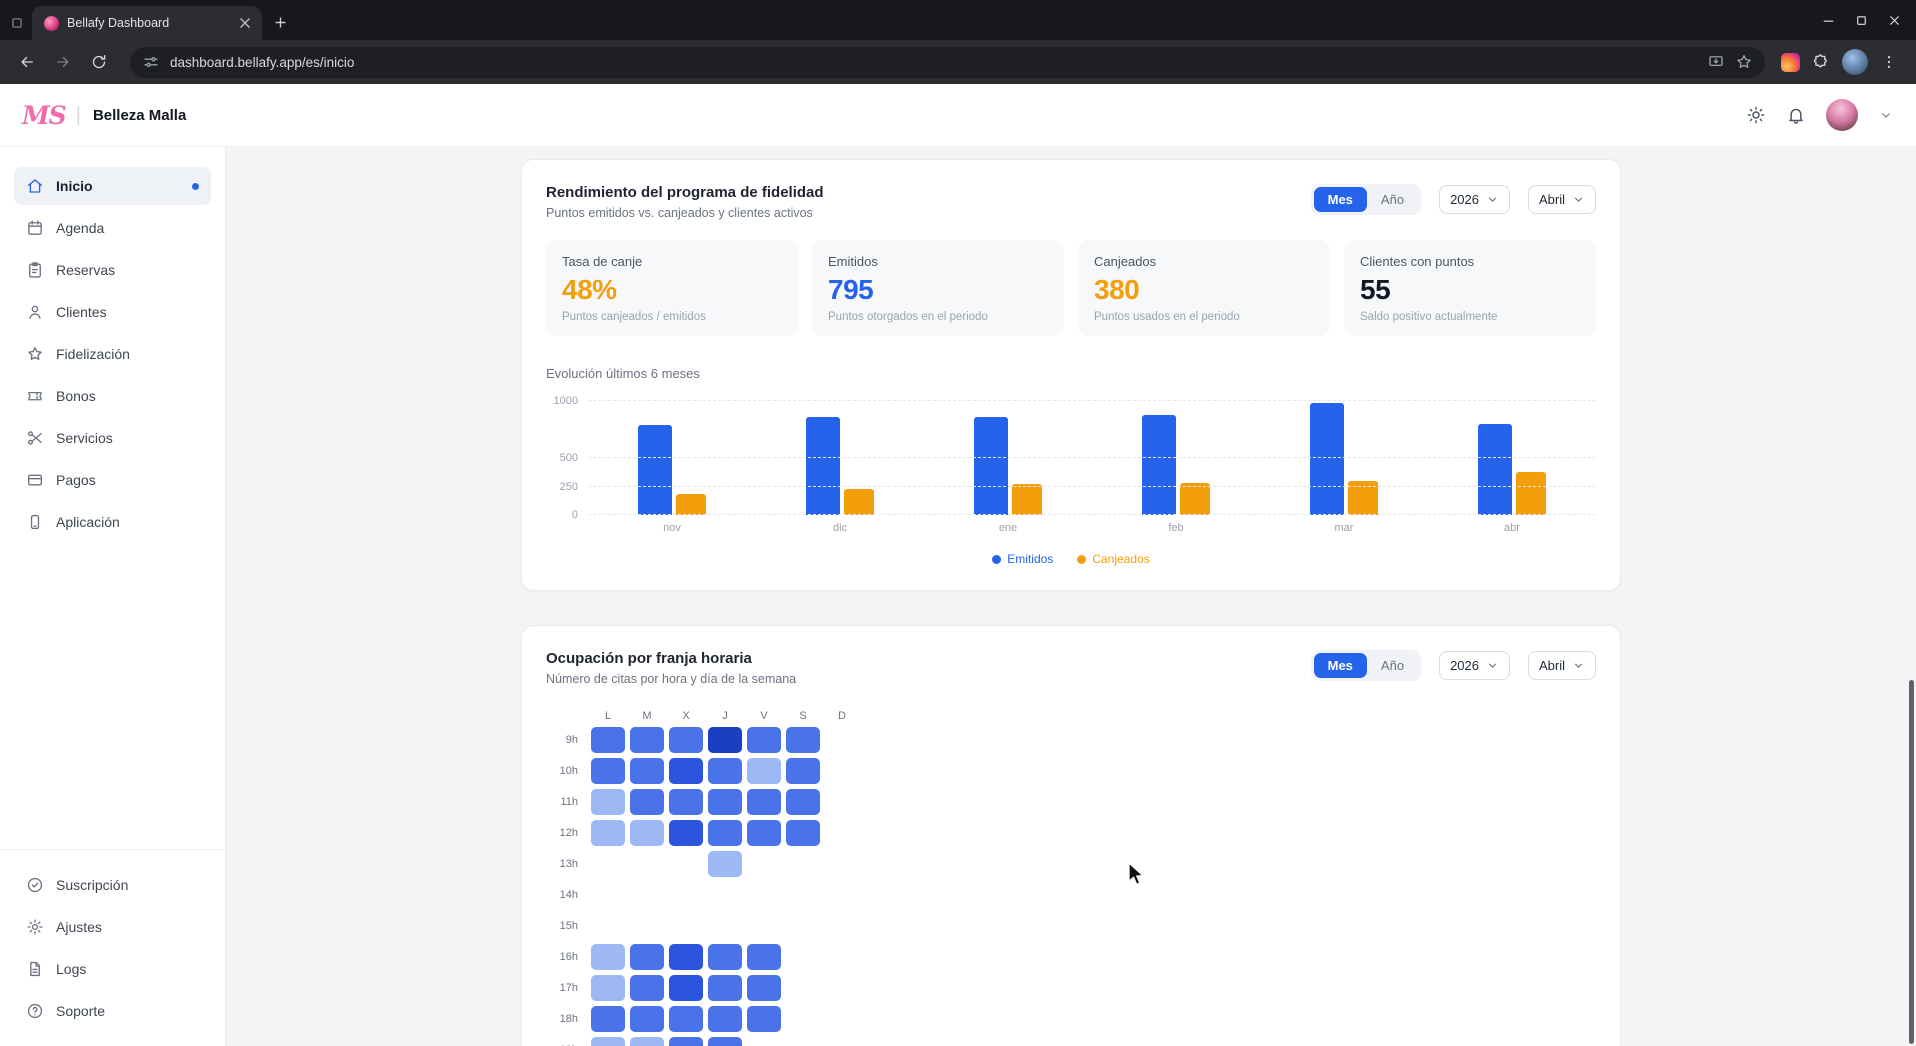 The width and height of the screenshot is (1916, 1046). I want to click on heatmap-cell-18h-v, so click(764, 1019).